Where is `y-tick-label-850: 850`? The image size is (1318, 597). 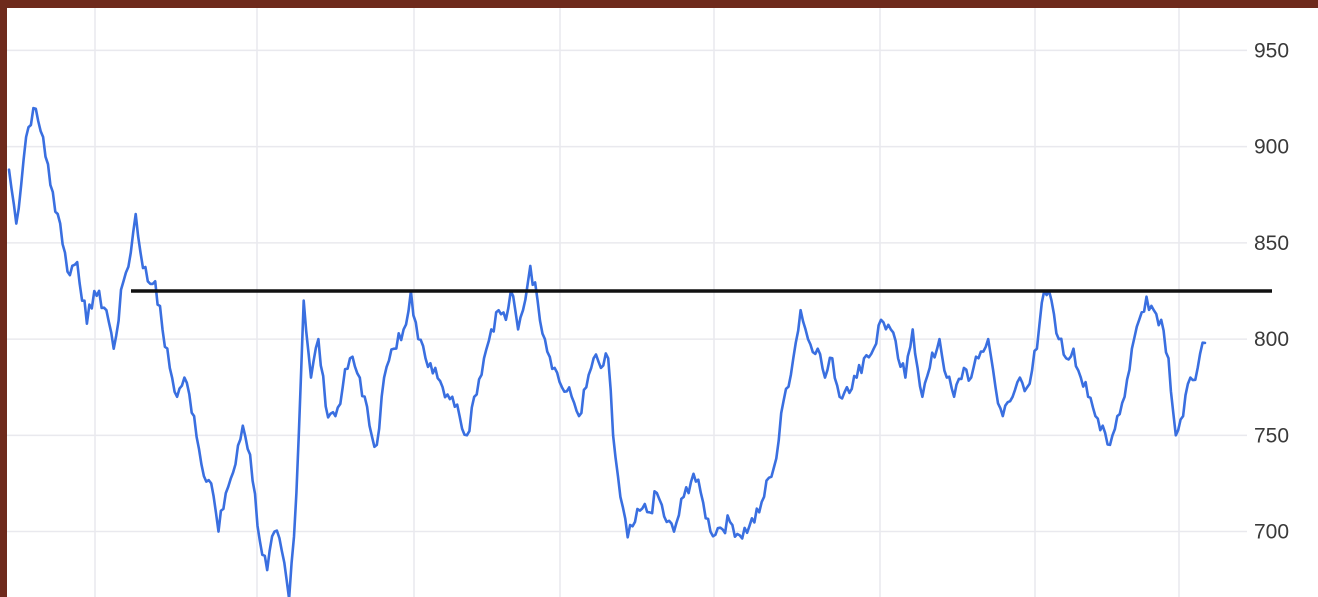
y-tick-label-850: 850 is located at coordinates (1271, 243).